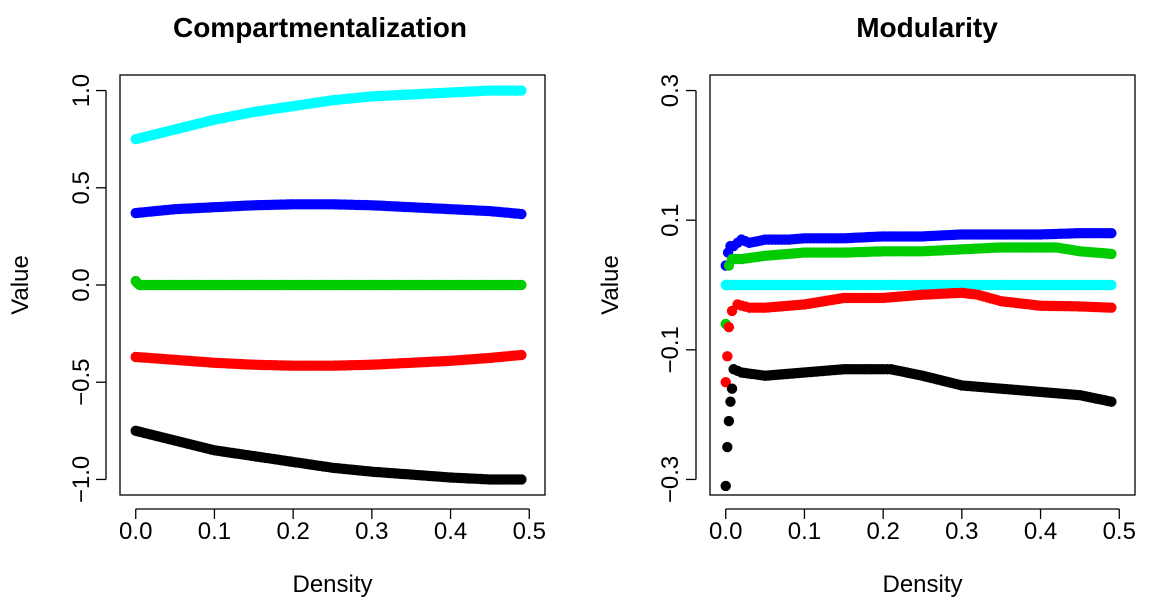  Describe the element at coordinates (670, 219) in the screenshot. I see `y-tick-label: 0.1` at that location.